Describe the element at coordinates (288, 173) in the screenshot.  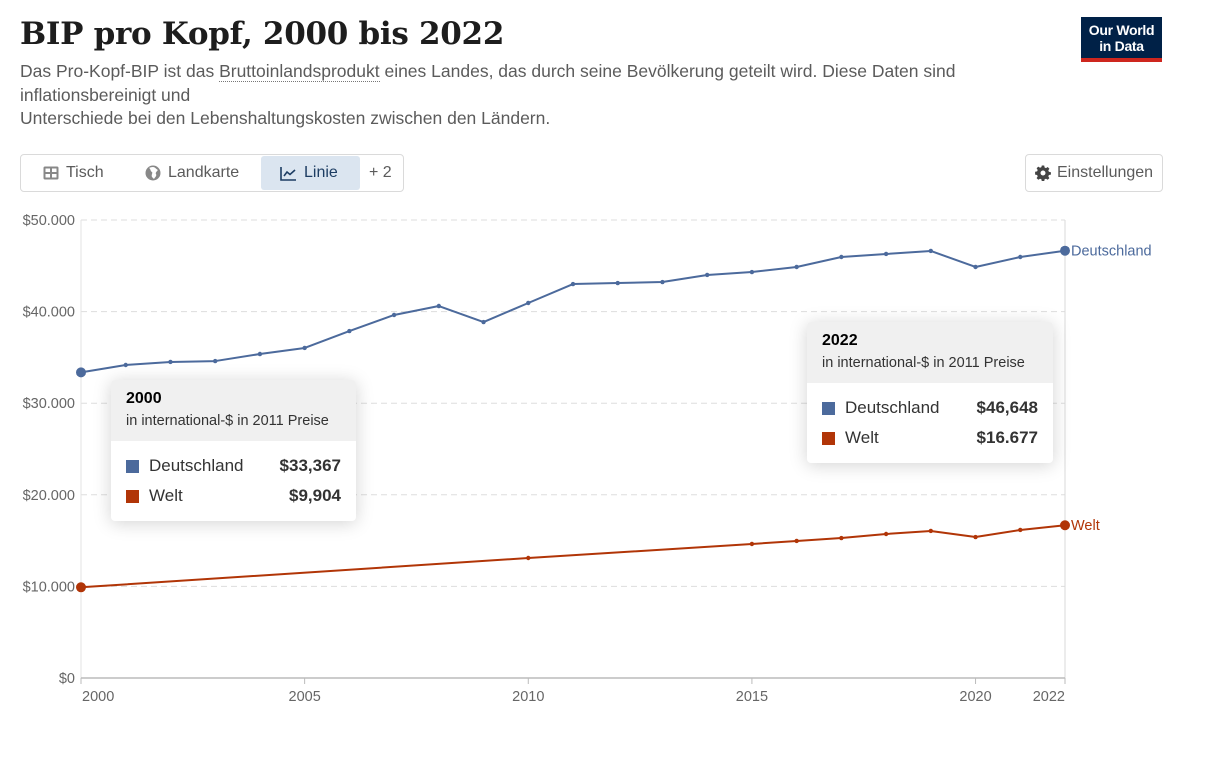
I see `line-chart-icon` at that location.